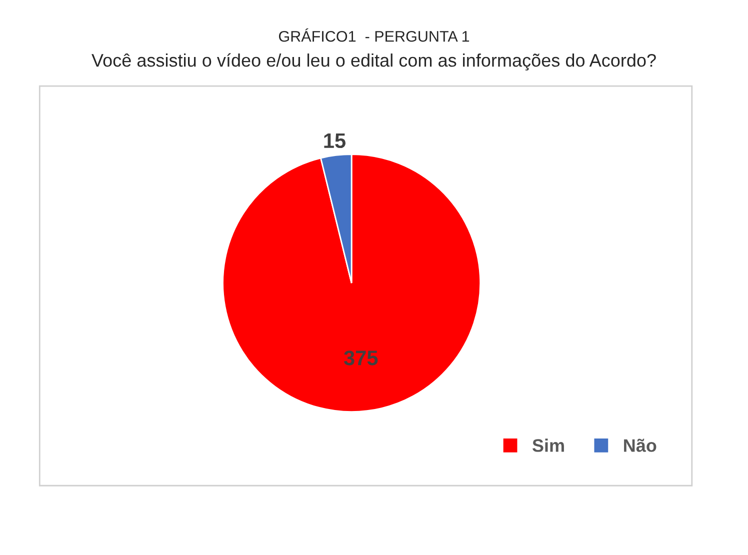 Image resolution: width=748 pixels, height=555 pixels. What do you see at coordinates (374, 61) in the screenshot?
I see `chart-subtitle: Você assistiu o vídeo e/ou leu o edital com as informações do Acordo?` at bounding box center [374, 61].